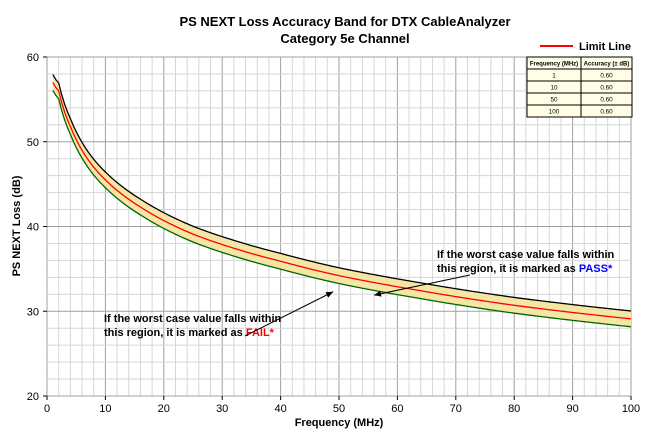 Image resolution: width=650 pixels, height=445 pixels. I want to click on y-tick-label: 40, so click(33, 228).